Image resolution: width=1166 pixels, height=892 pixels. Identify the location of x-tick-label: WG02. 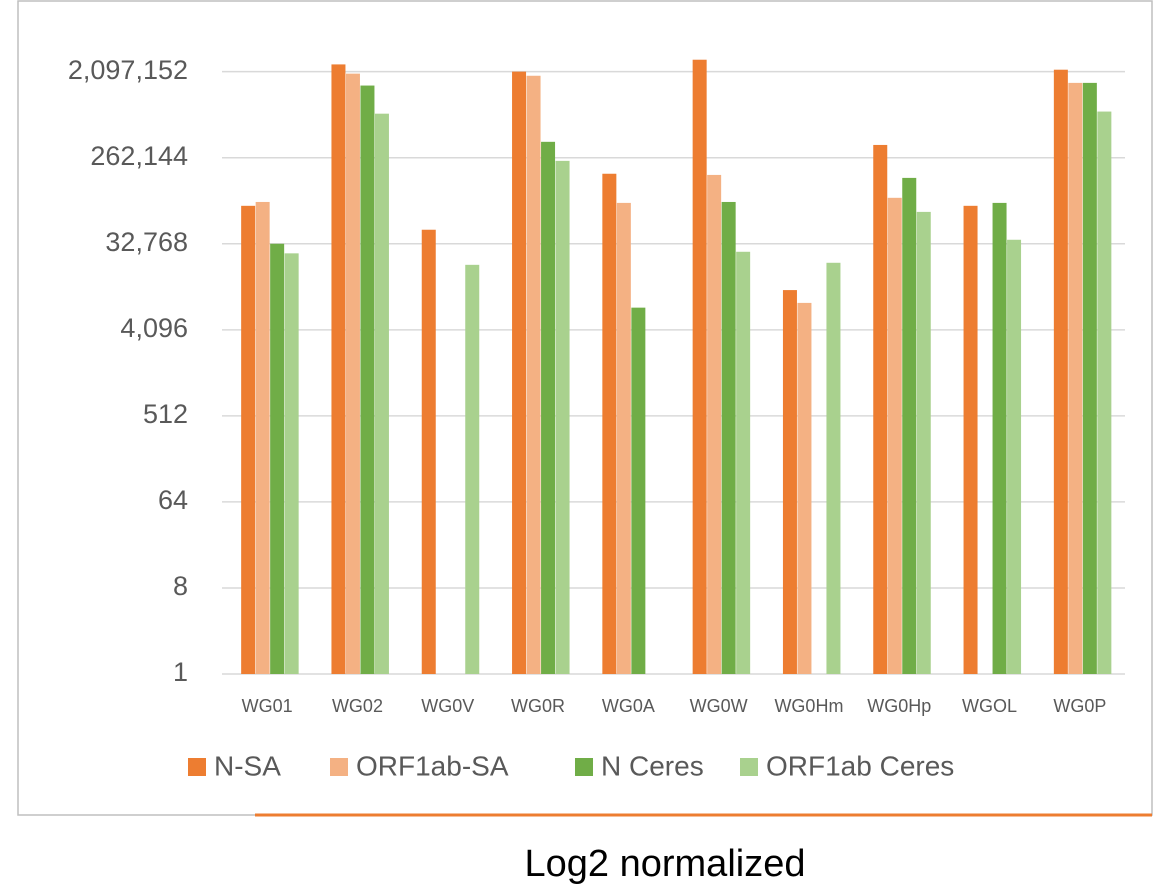
(357, 706).